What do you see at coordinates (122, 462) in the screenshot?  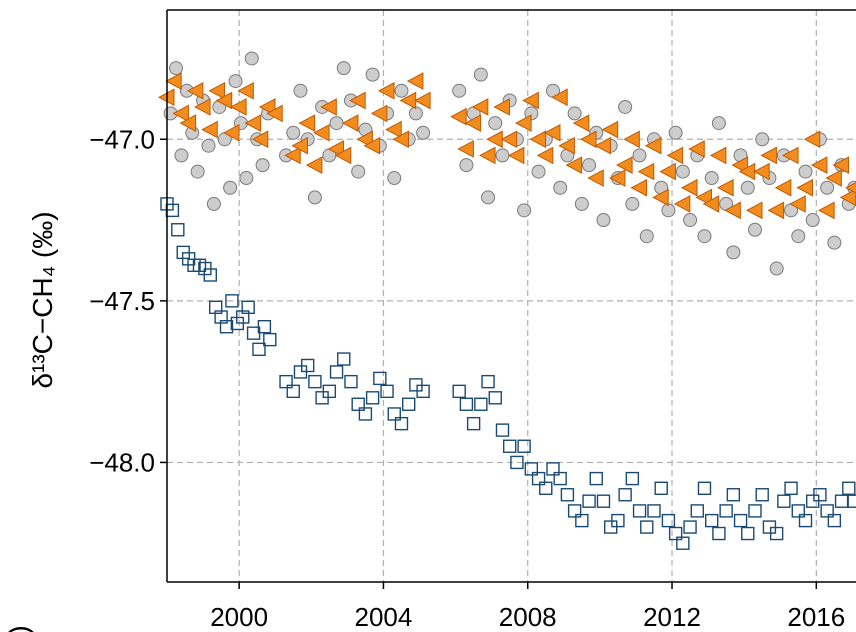 I see `y-tick-label: −48.0` at bounding box center [122, 462].